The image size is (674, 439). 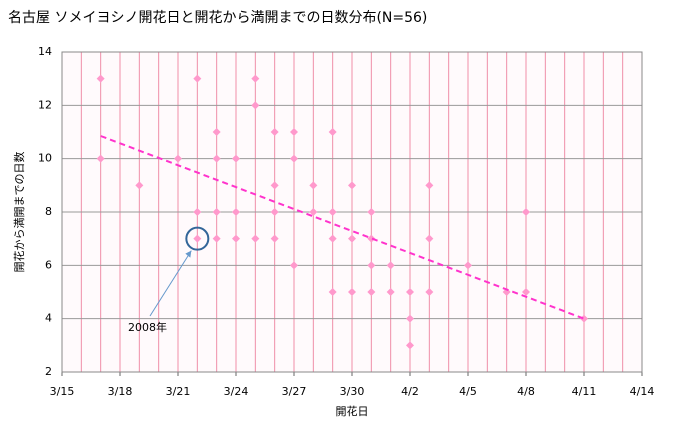 What do you see at coordinates (170, 283) in the screenshot?
I see `annotation-arrow` at bounding box center [170, 283].